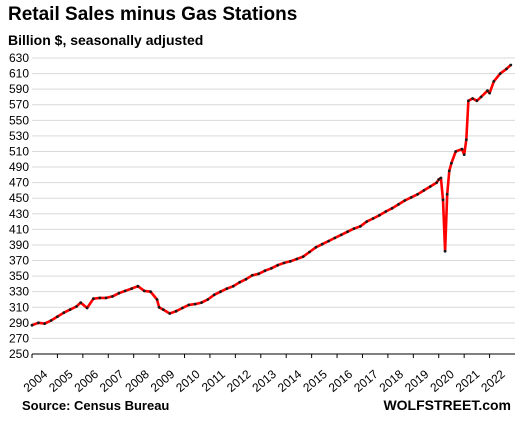 The image size is (521, 421). Describe the element at coordinates (19, 261) in the screenshot. I see `y-tick-label: 370` at that location.